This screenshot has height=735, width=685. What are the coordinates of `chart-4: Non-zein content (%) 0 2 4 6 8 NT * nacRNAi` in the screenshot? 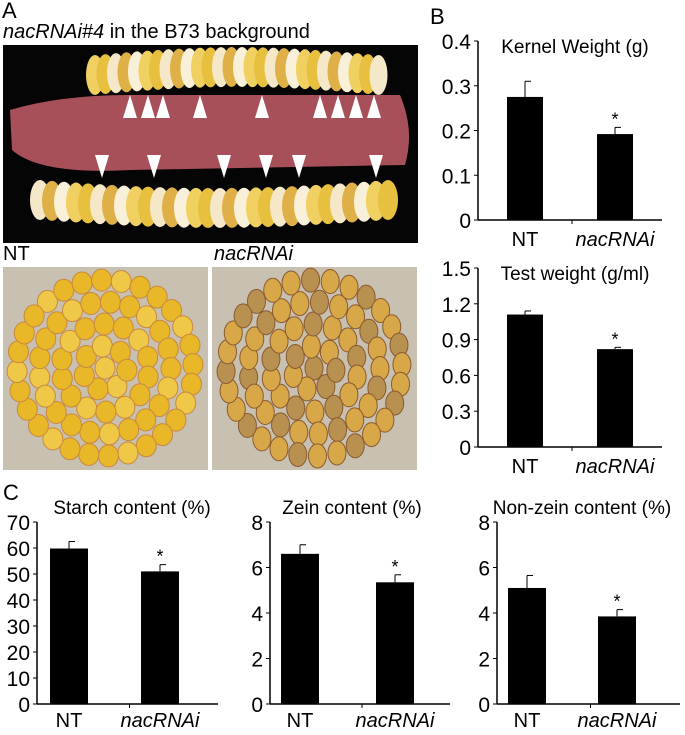 It's located at (579, 615).